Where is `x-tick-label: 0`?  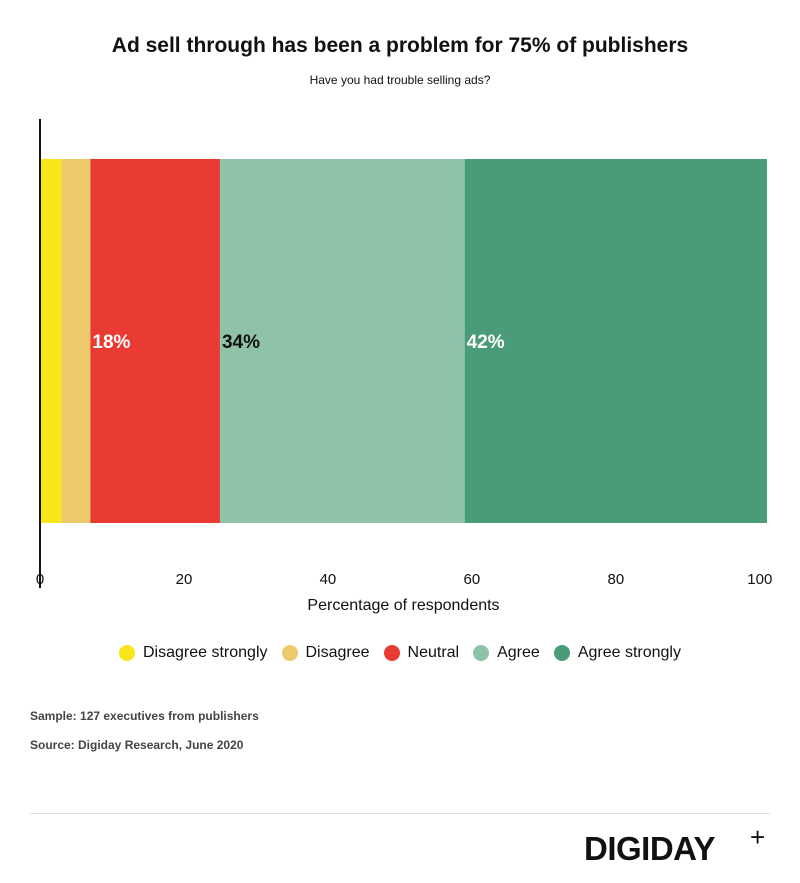 x-tick-label: 0 is located at coordinates (40, 579).